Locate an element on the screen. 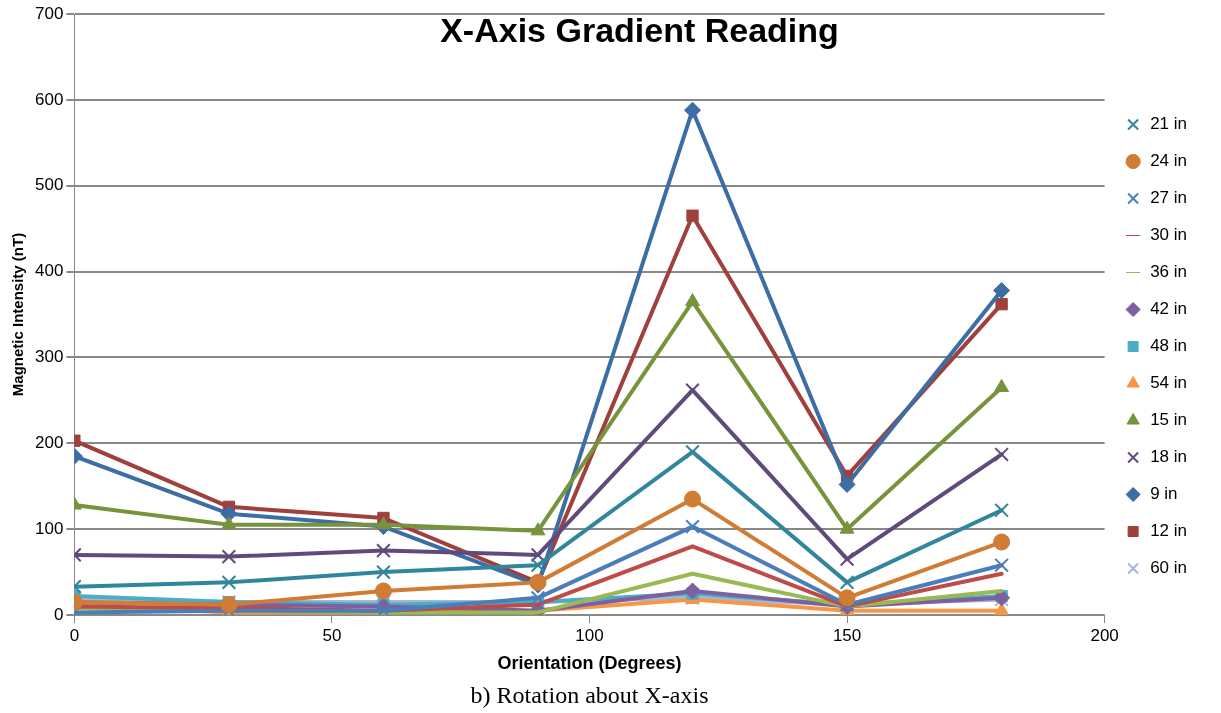 This screenshot has height=713, width=1221. y-tick-label: 500 is located at coordinates (49, 185).